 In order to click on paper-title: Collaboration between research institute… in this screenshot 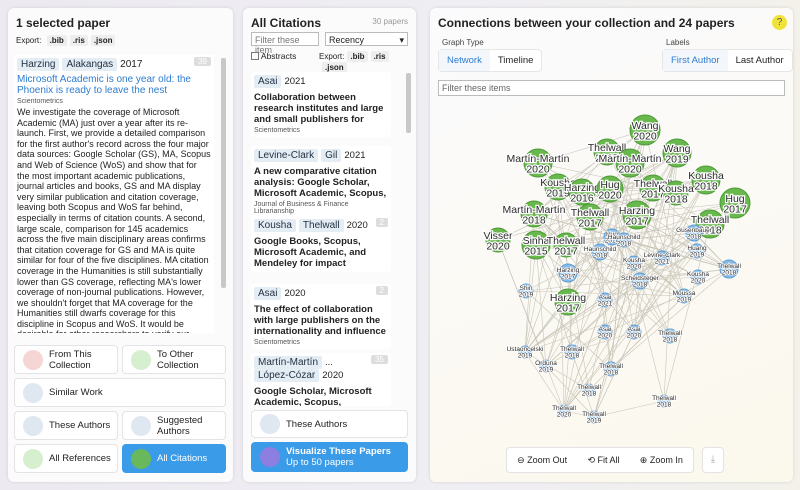, I will do `click(319, 108)`.